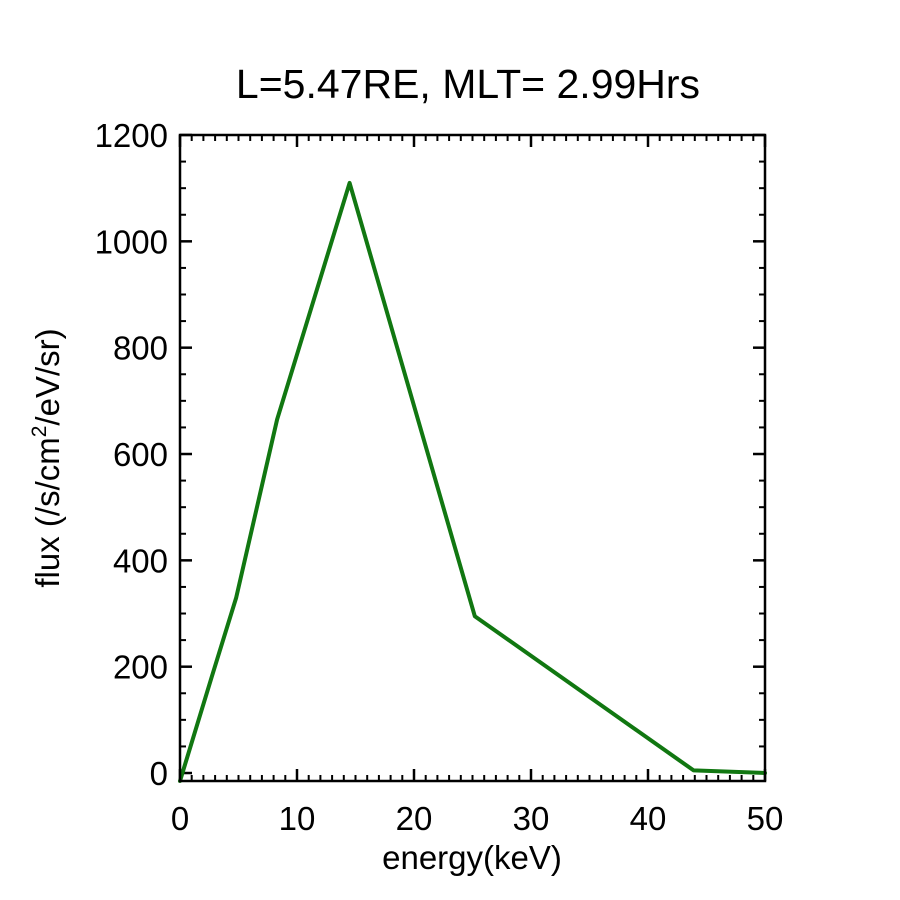  Describe the element at coordinates (39, 432) in the screenshot. I see `y-axis-label-superscript: 2` at that location.